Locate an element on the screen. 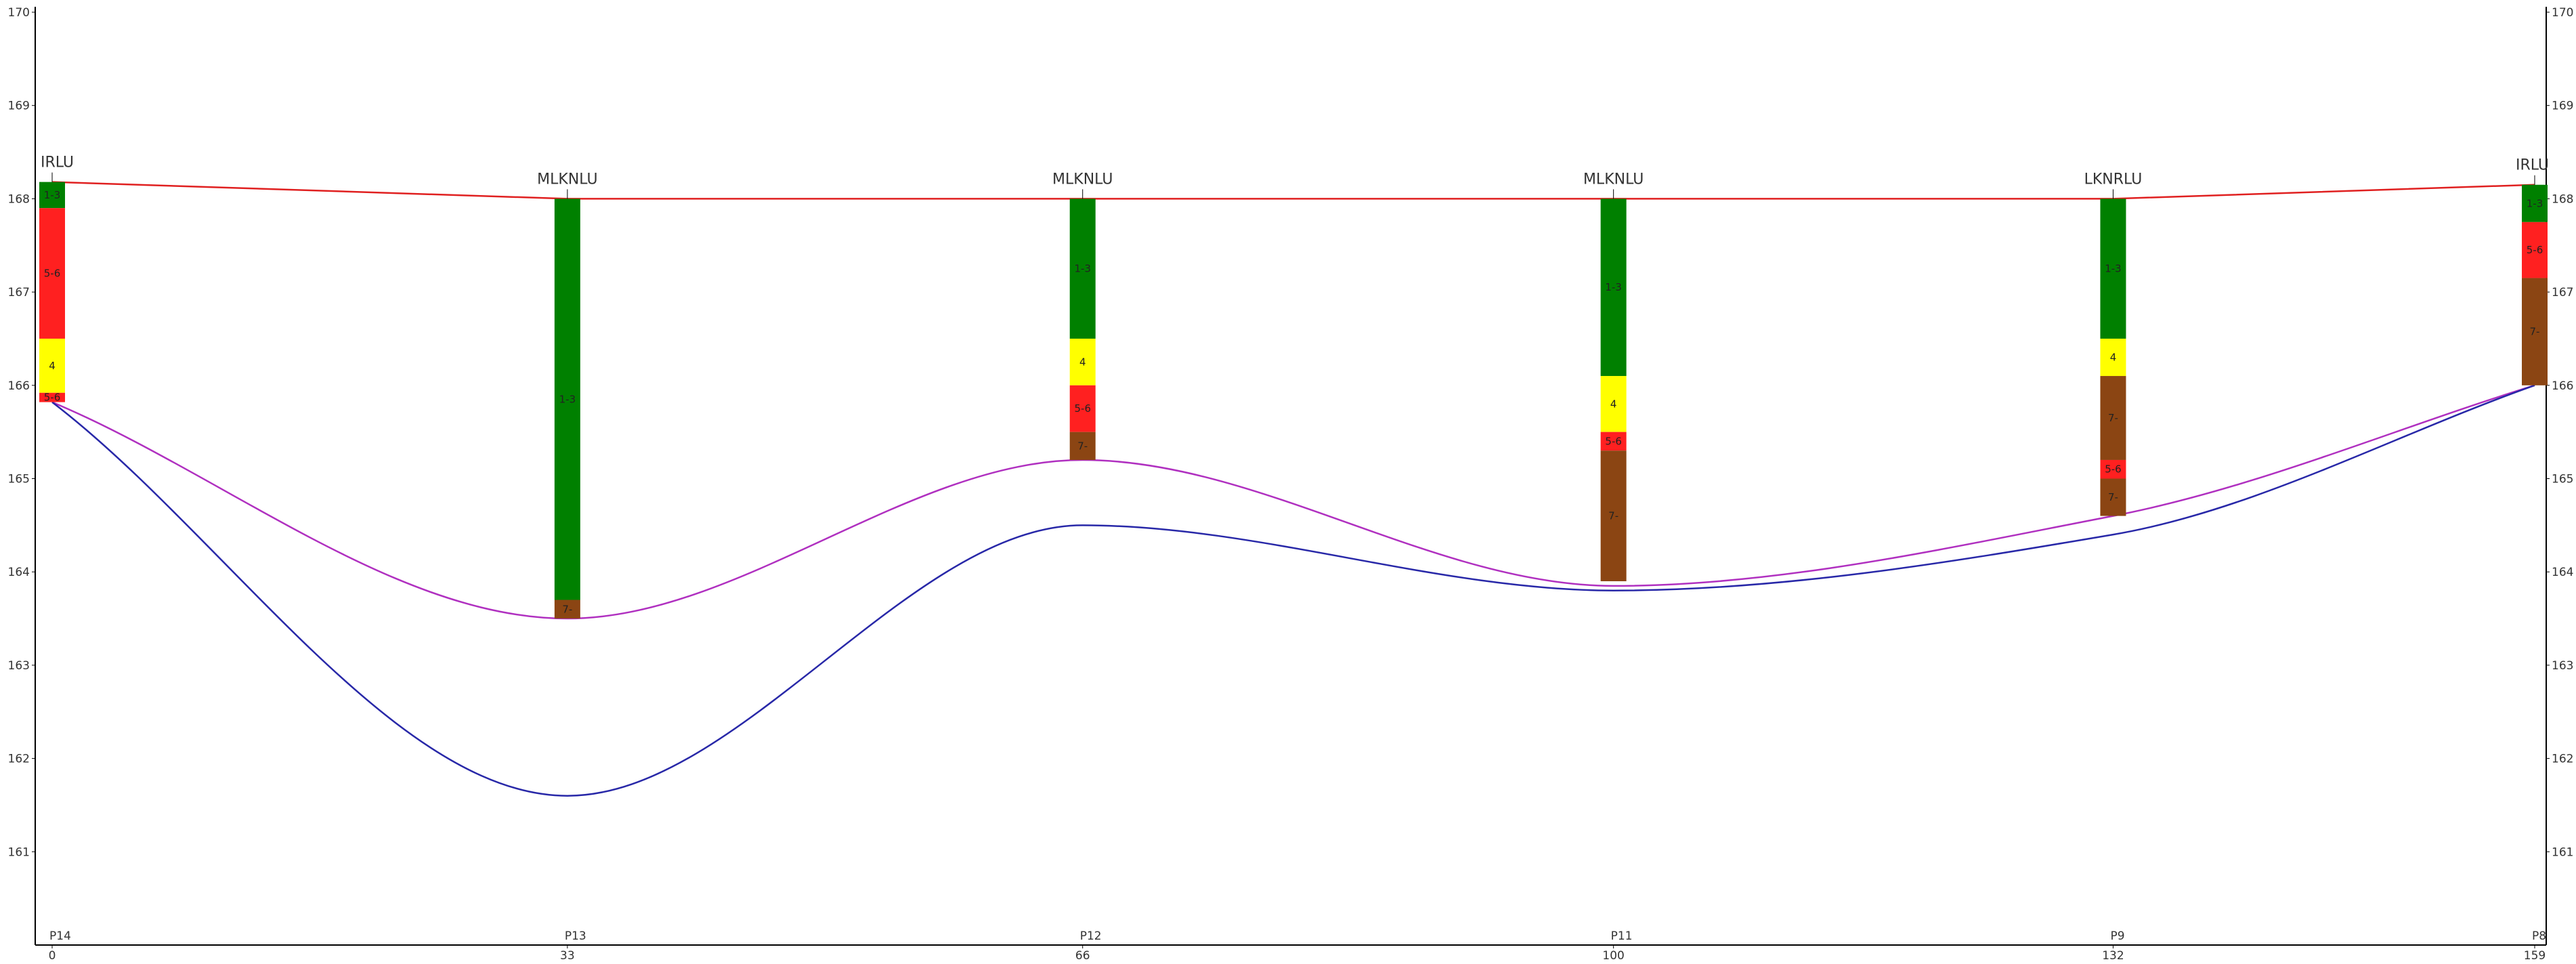 The image size is (2576, 964). y-tick-label-right: 161 is located at coordinates (2562, 852).